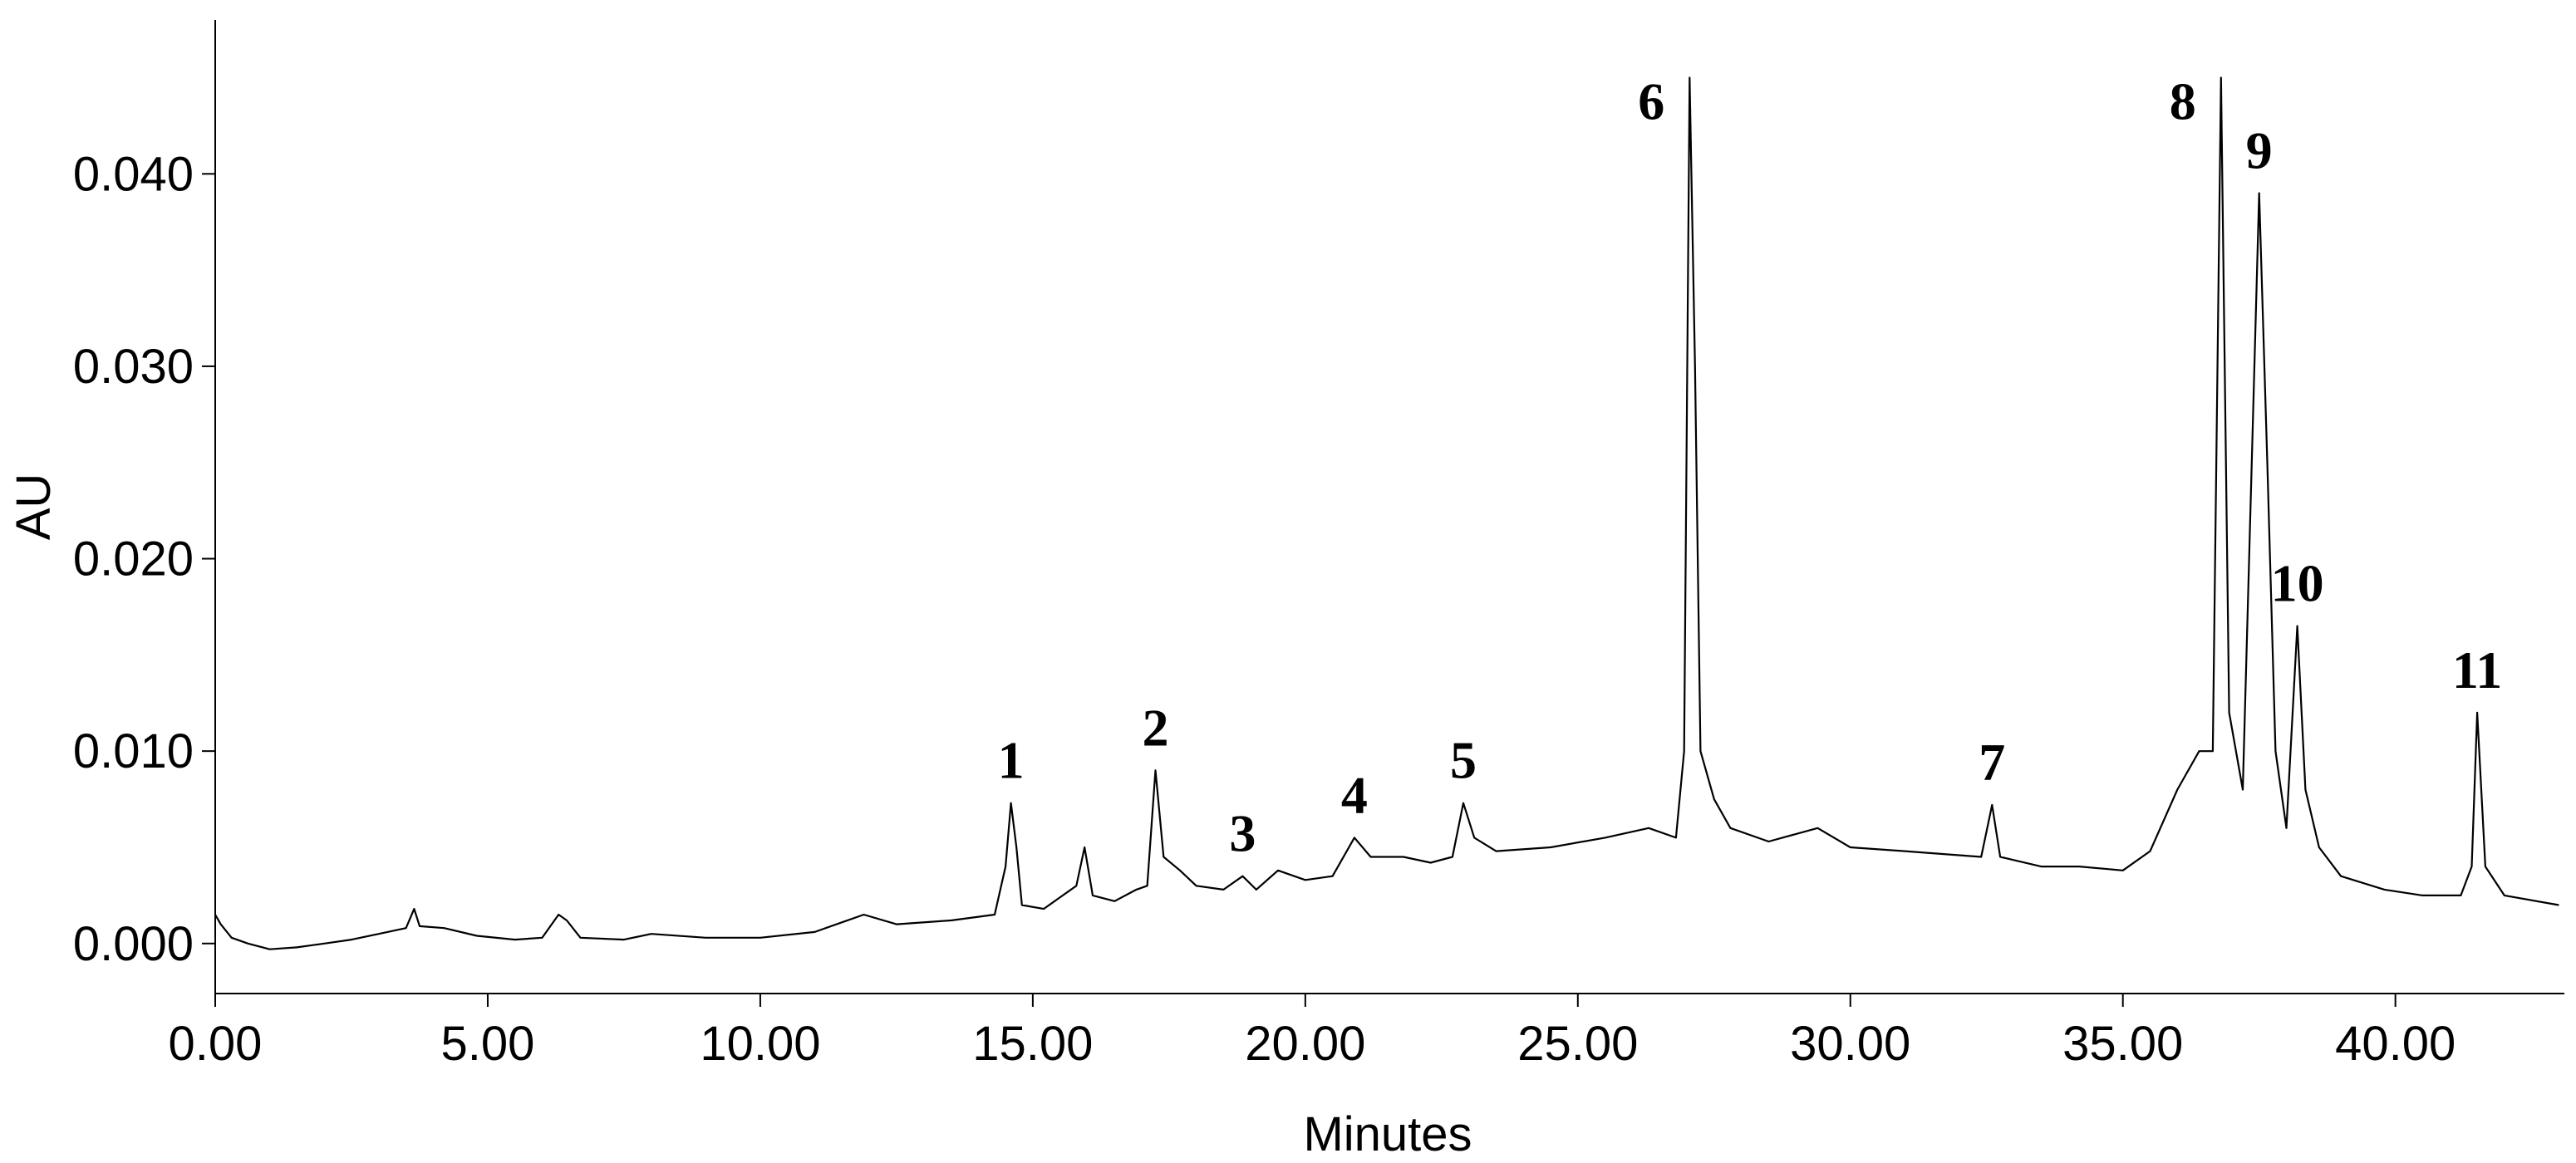 This screenshot has height=1163, width=2576. I want to click on y-tick-label: 0.040, so click(133, 174).